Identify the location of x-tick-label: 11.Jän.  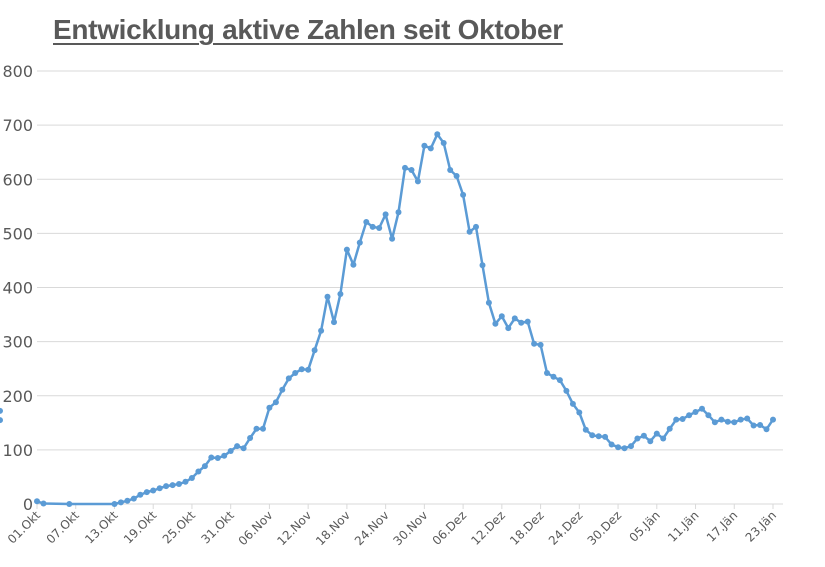
(683, 526).